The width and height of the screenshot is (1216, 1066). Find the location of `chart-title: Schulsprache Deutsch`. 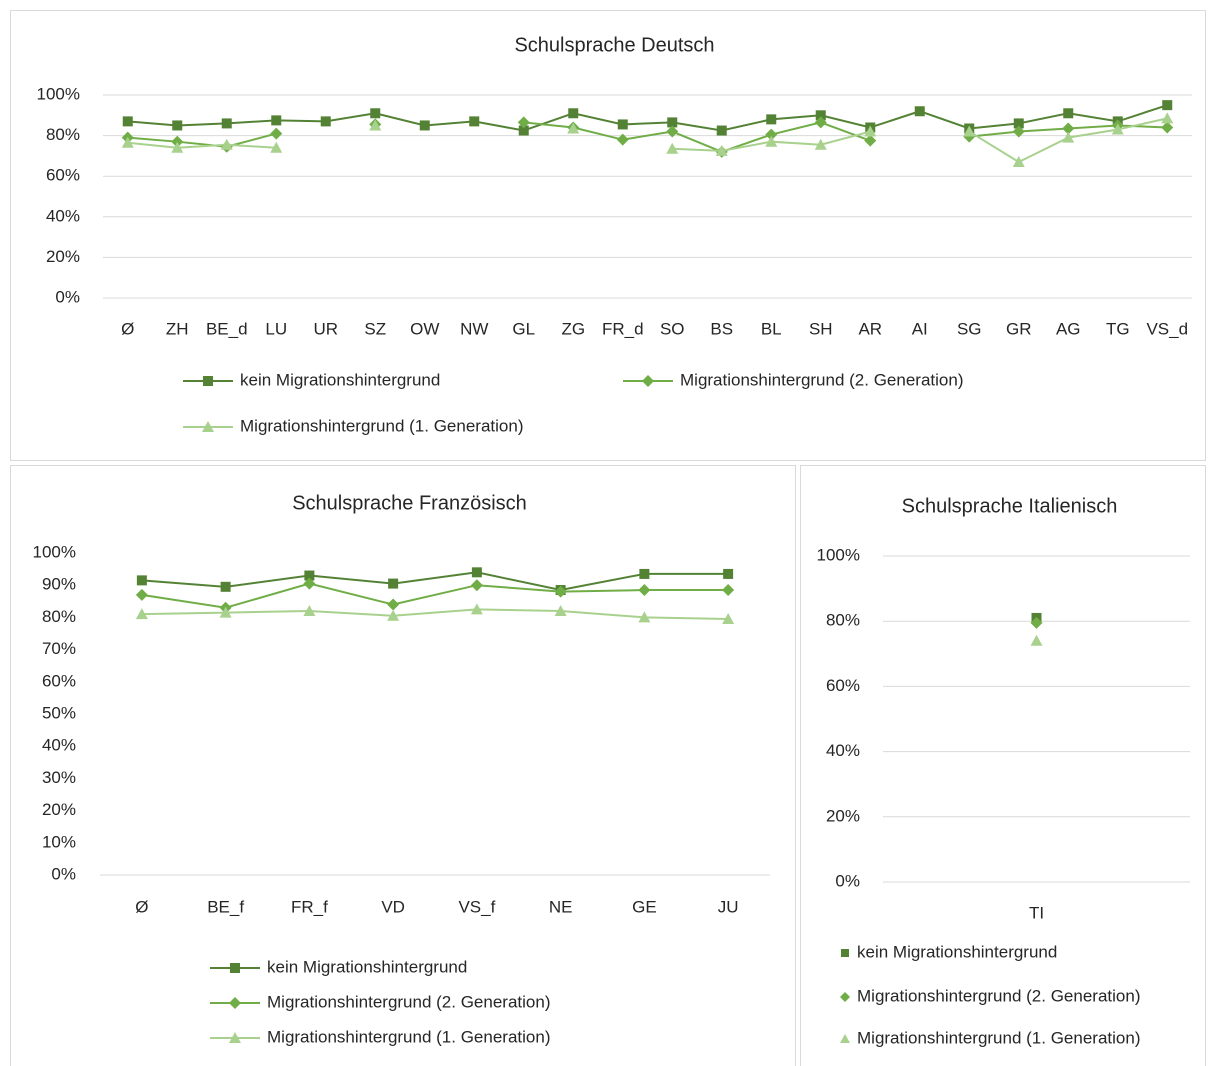

chart-title: Schulsprache Deutsch is located at coordinates (614, 45).